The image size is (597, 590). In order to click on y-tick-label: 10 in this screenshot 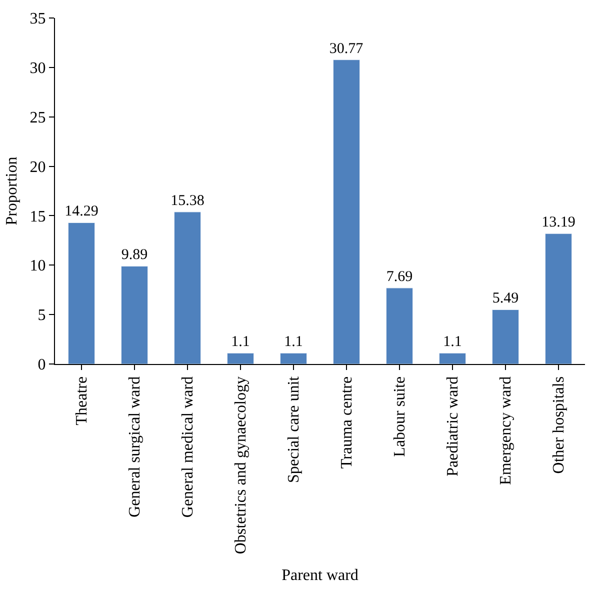, I will do `click(38, 266)`.